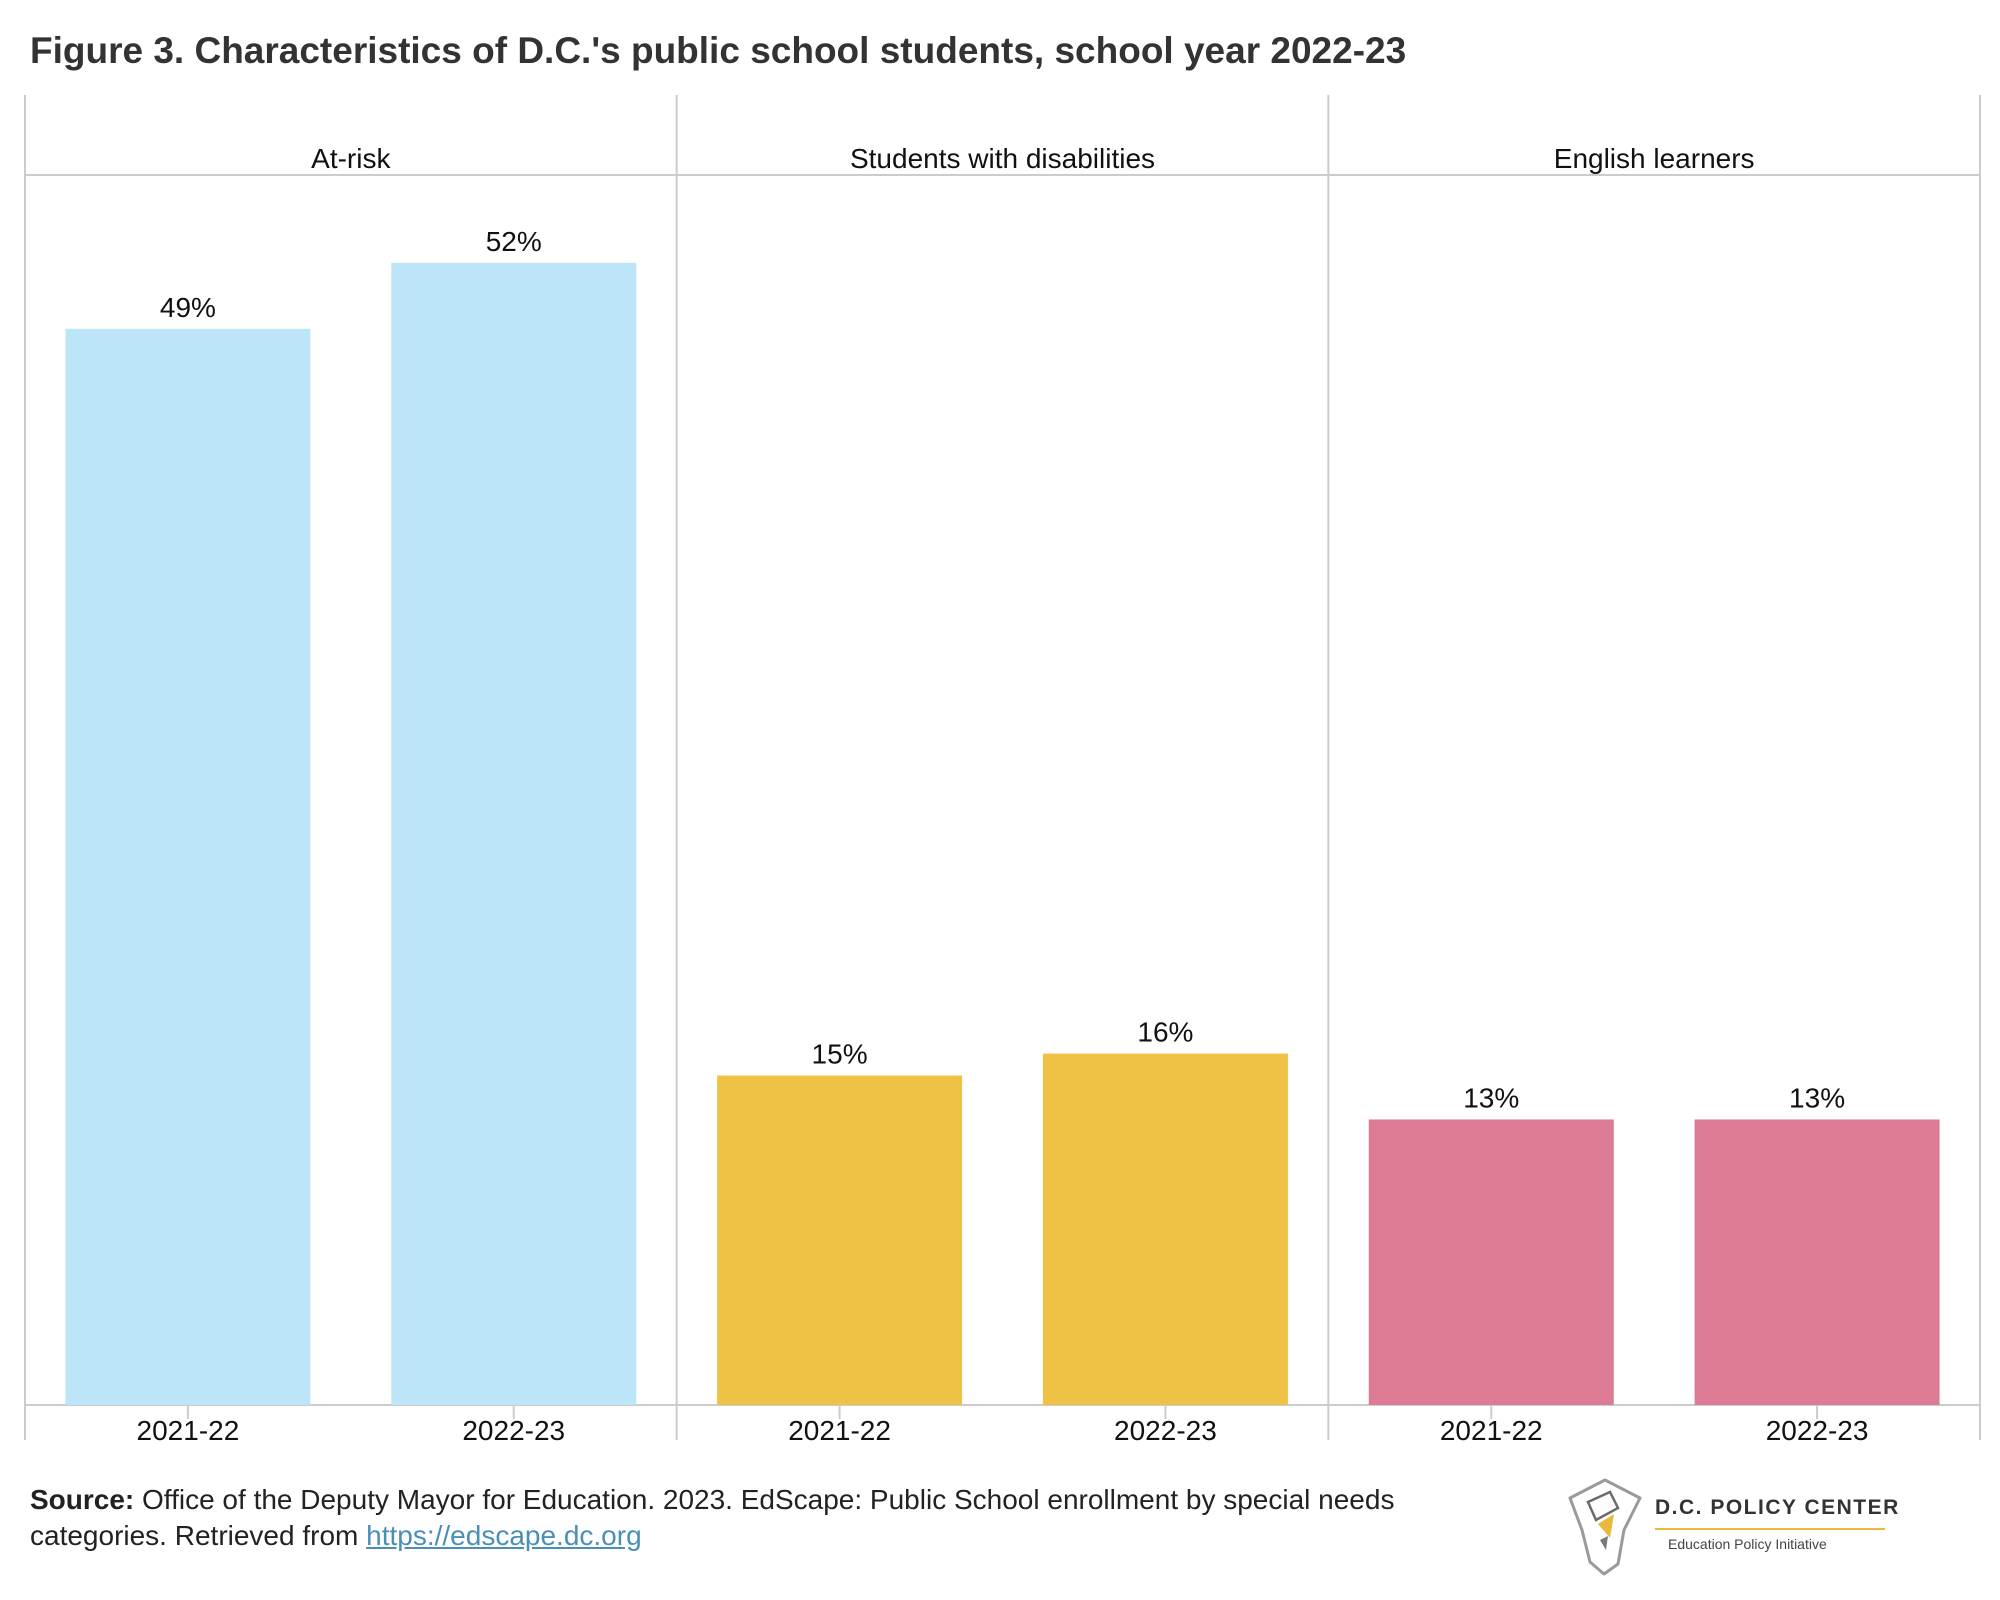  Describe the element at coordinates (1605, 1527) in the screenshot. I see `dc-map-pen-icon` at that location.